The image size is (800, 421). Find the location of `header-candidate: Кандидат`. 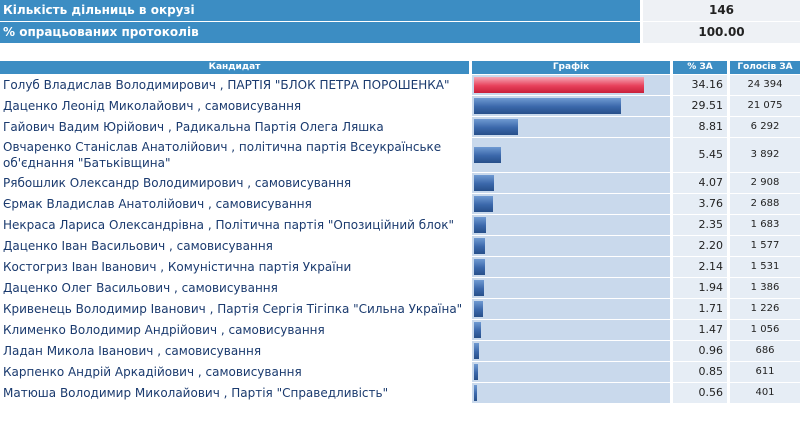

header-candidate: Кандидат is located at coordinates (234, 67).